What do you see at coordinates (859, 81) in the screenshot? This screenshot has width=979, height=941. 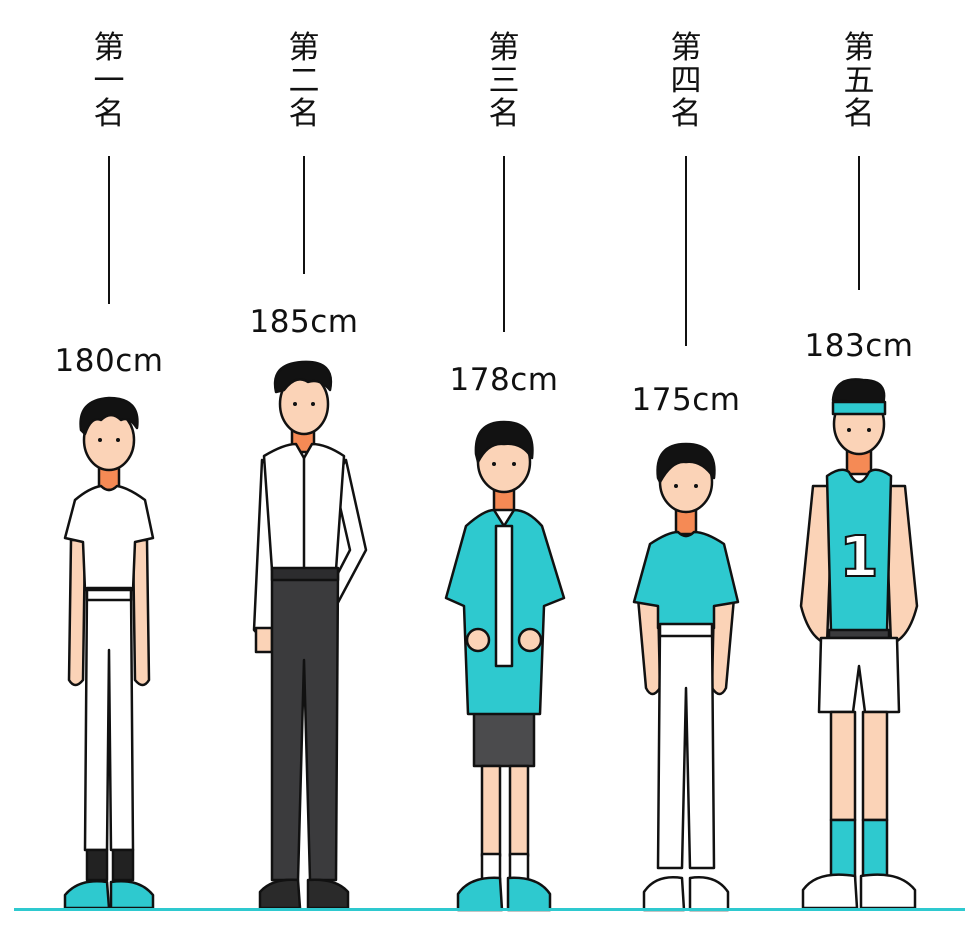 I see `rank-label: 第 五 名` at bounding box center [859, 81].